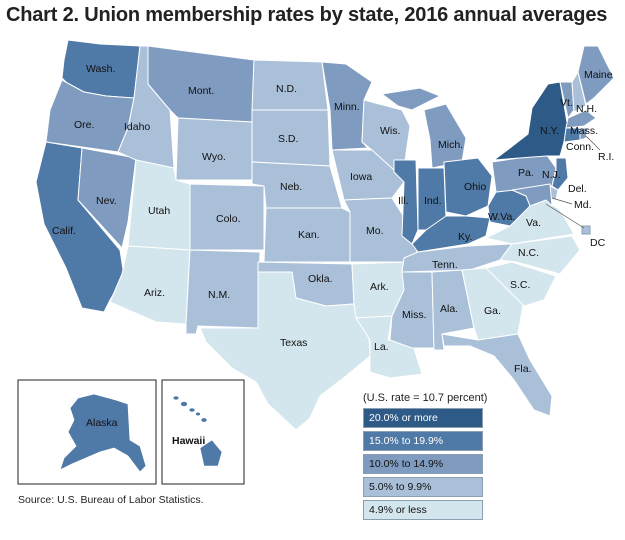  I want to click on state-mi-upper, so click(411, 99).